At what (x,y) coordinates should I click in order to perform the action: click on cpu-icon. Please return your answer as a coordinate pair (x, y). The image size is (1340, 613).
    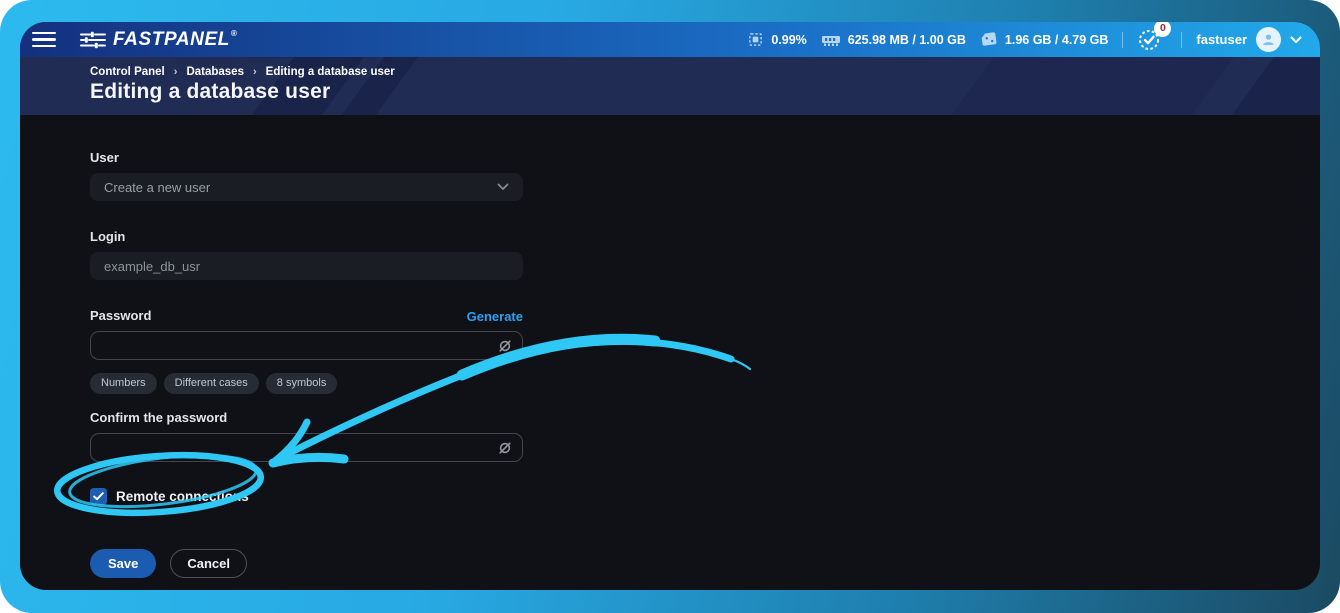
    Looking at the image, I should click on (755, 39).